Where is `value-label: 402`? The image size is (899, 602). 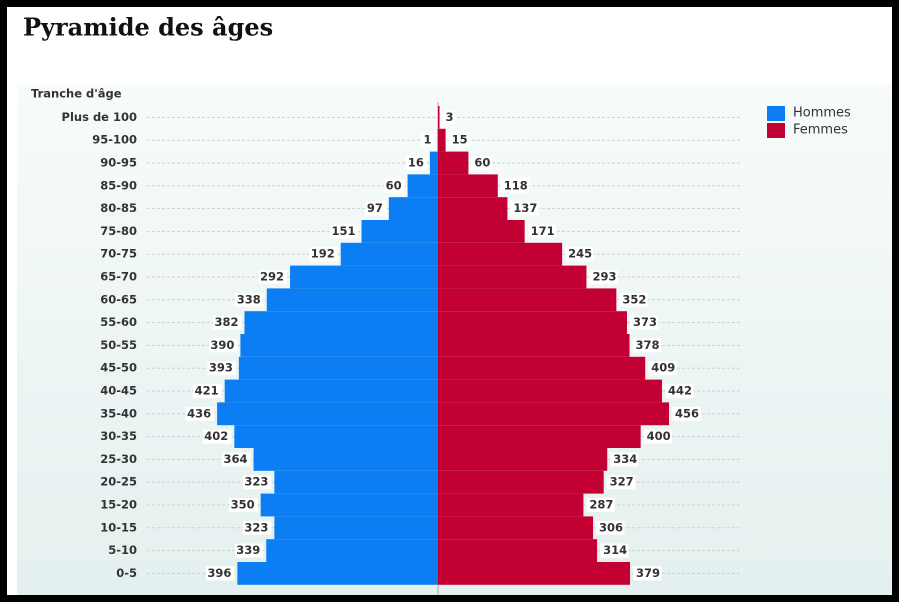 value-label: 402 is located at coordinates (216, 436).